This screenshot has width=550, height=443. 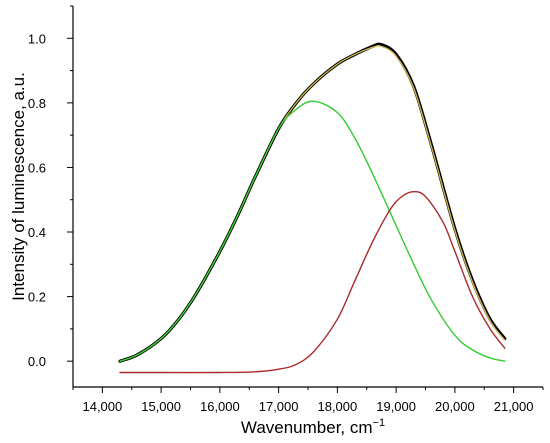 What do you see at coordinates (514, 406) in the screenshot?
I see `x-tick-label: 21,000` at bounding box center [514, 406].